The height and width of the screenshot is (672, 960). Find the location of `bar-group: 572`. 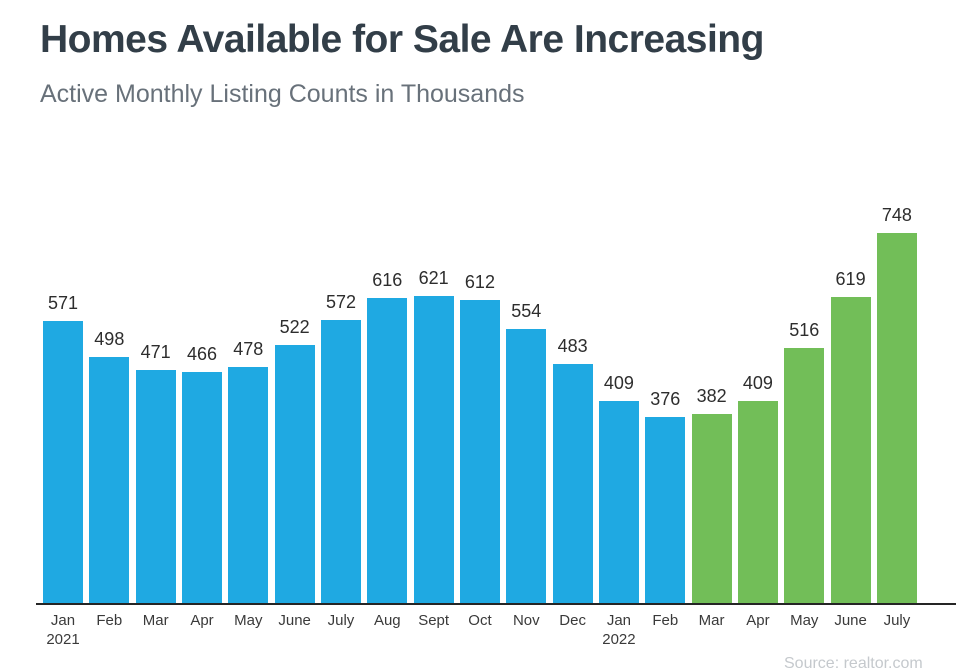

bar-group: 572 is located at coordinates (340, 447).